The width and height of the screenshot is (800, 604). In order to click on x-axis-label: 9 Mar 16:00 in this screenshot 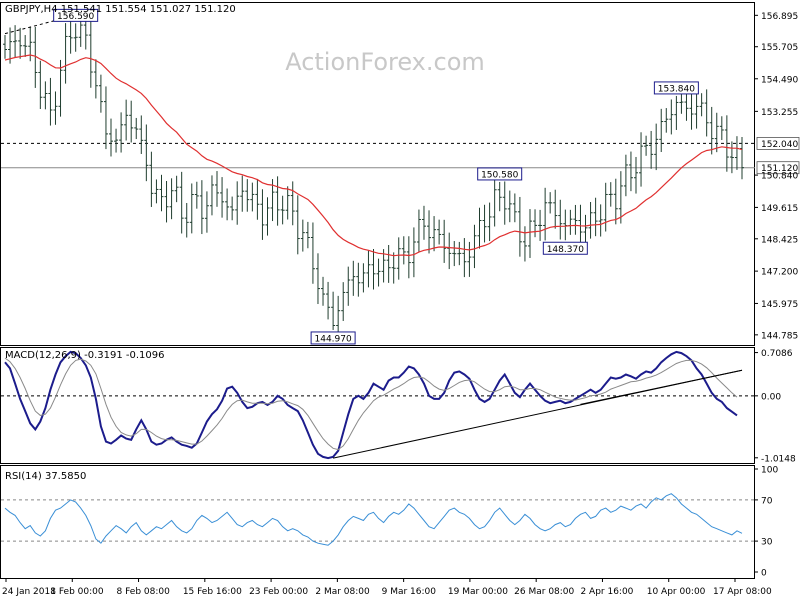, I will do `click(409, 592)`.